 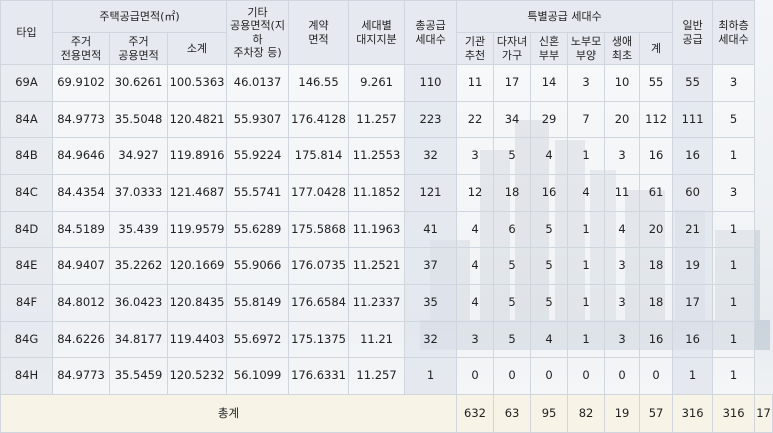 What do you see at coordinates (656, 192) in the screenshot?
I see `cell-special-total: 61` at bounding box center [656, 192].